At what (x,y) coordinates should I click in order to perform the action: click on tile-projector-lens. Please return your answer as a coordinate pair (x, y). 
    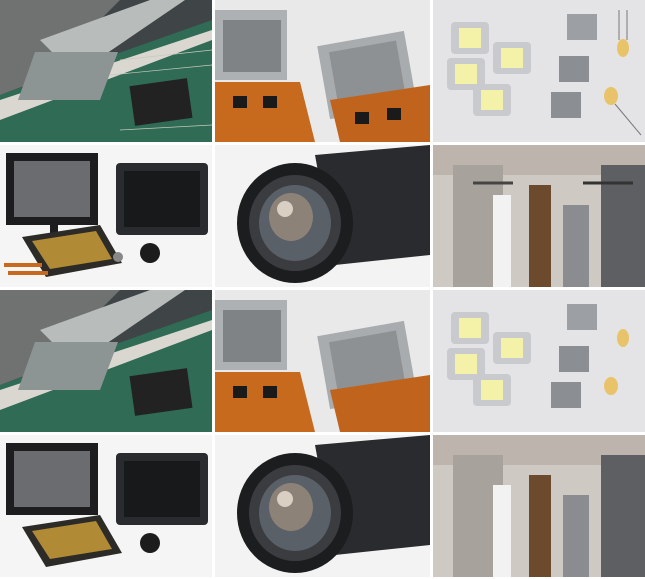
    Looking at the image, I should click on (322, 216).